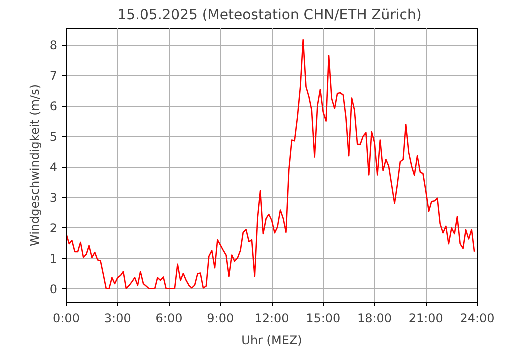 This screenshot has height=350, width=530. Describe the element at coordinates (374, 319) in the screenshot. I see `x-tick-label: 18:00` at that location.